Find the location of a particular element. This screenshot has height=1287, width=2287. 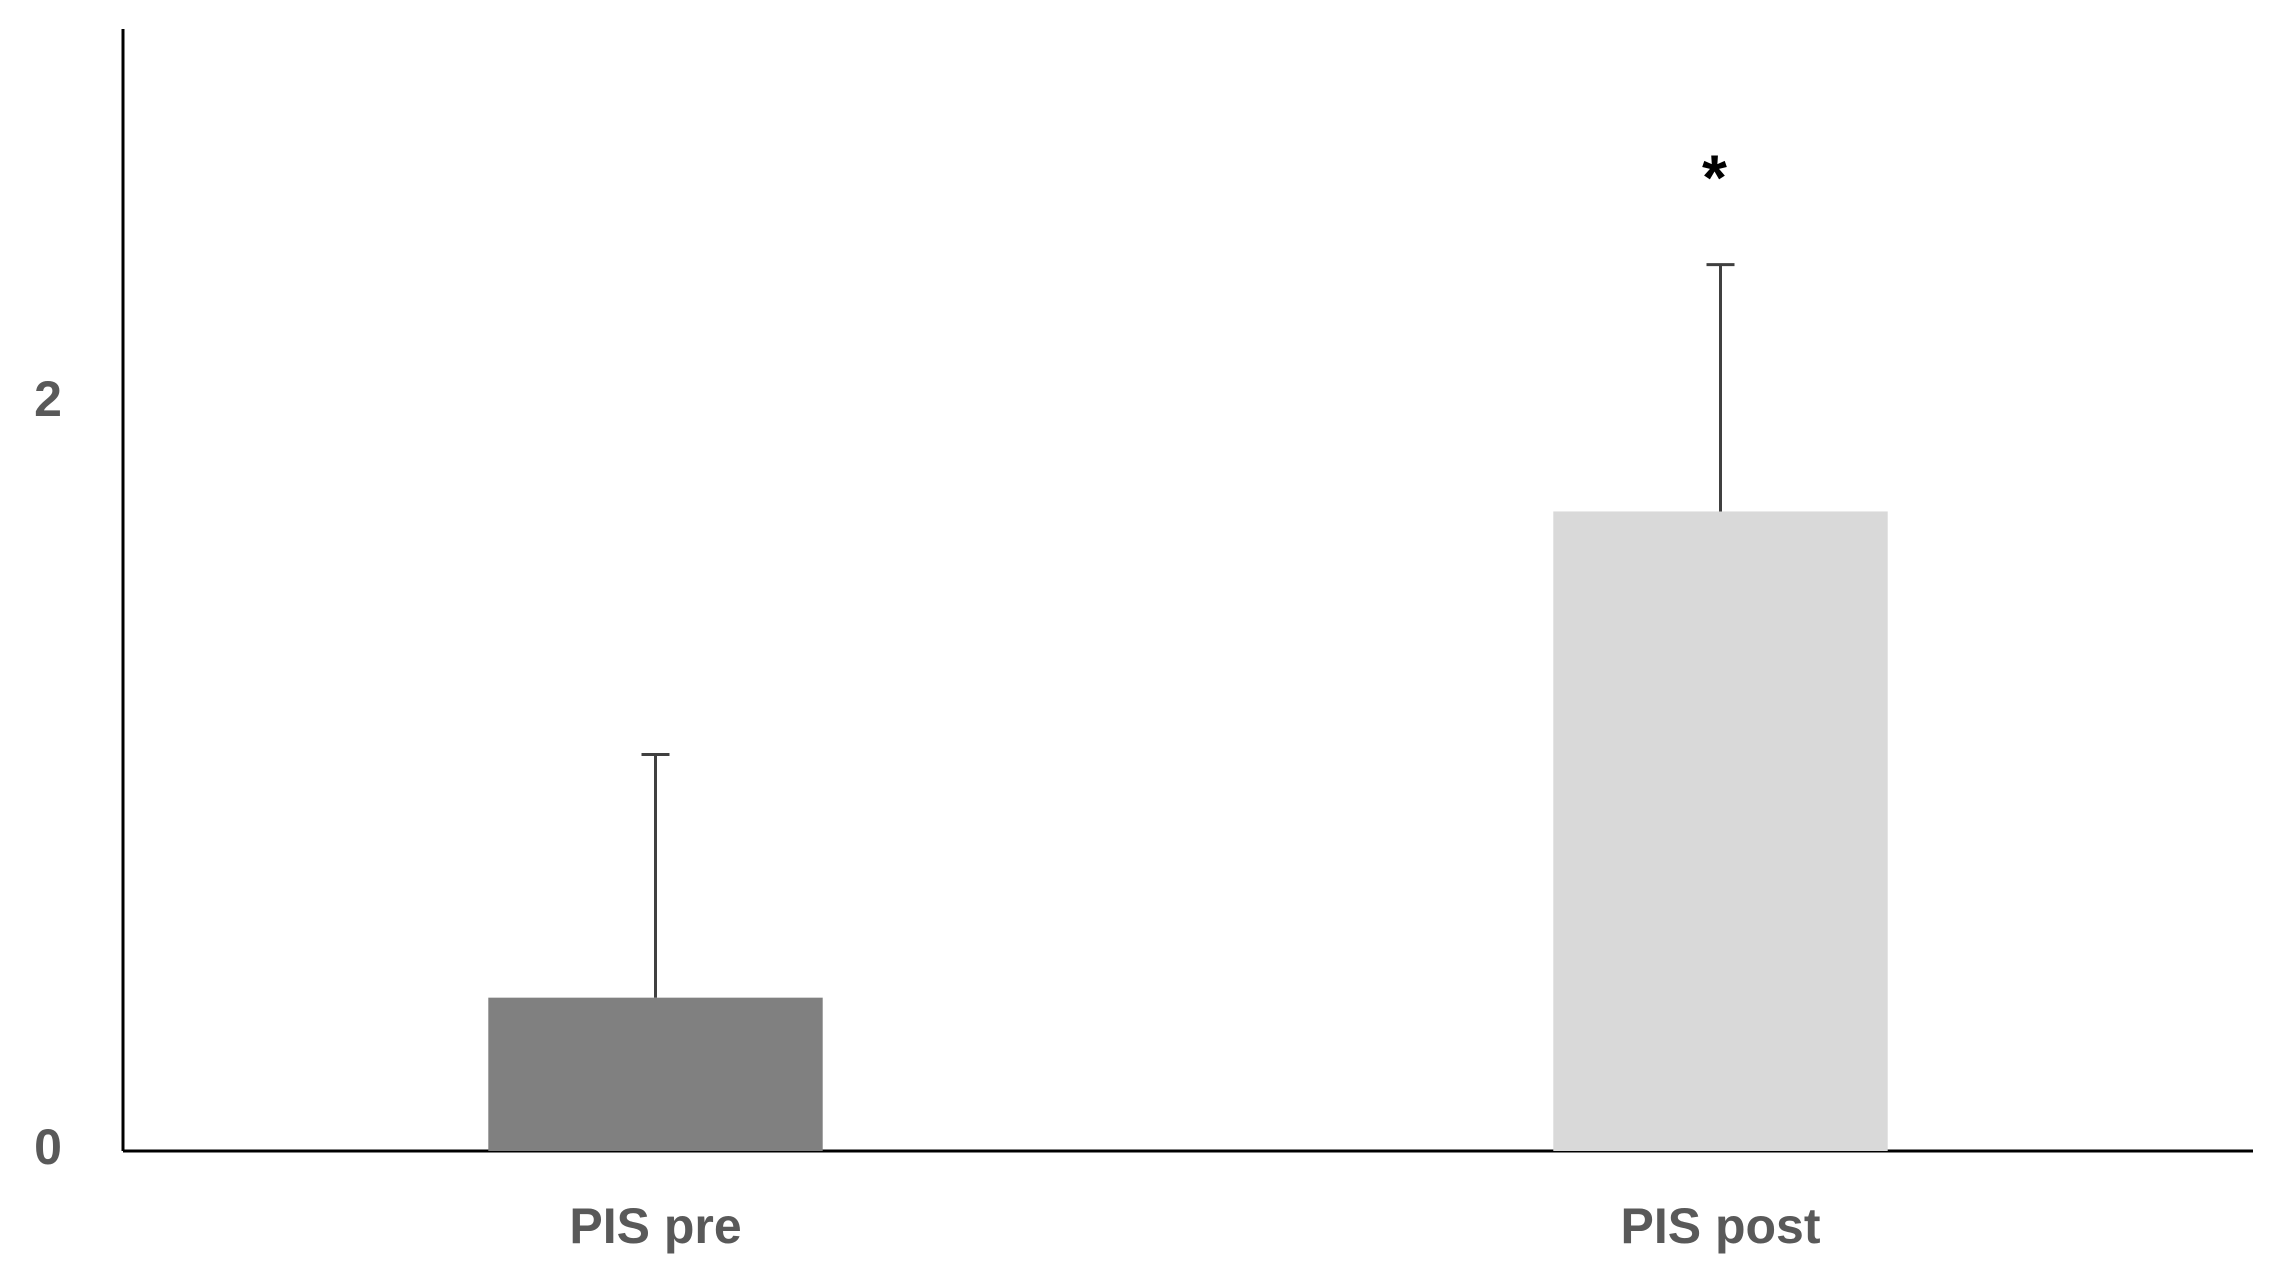

x-tick-label: PIS pre is located at coordinates (655, 1226).